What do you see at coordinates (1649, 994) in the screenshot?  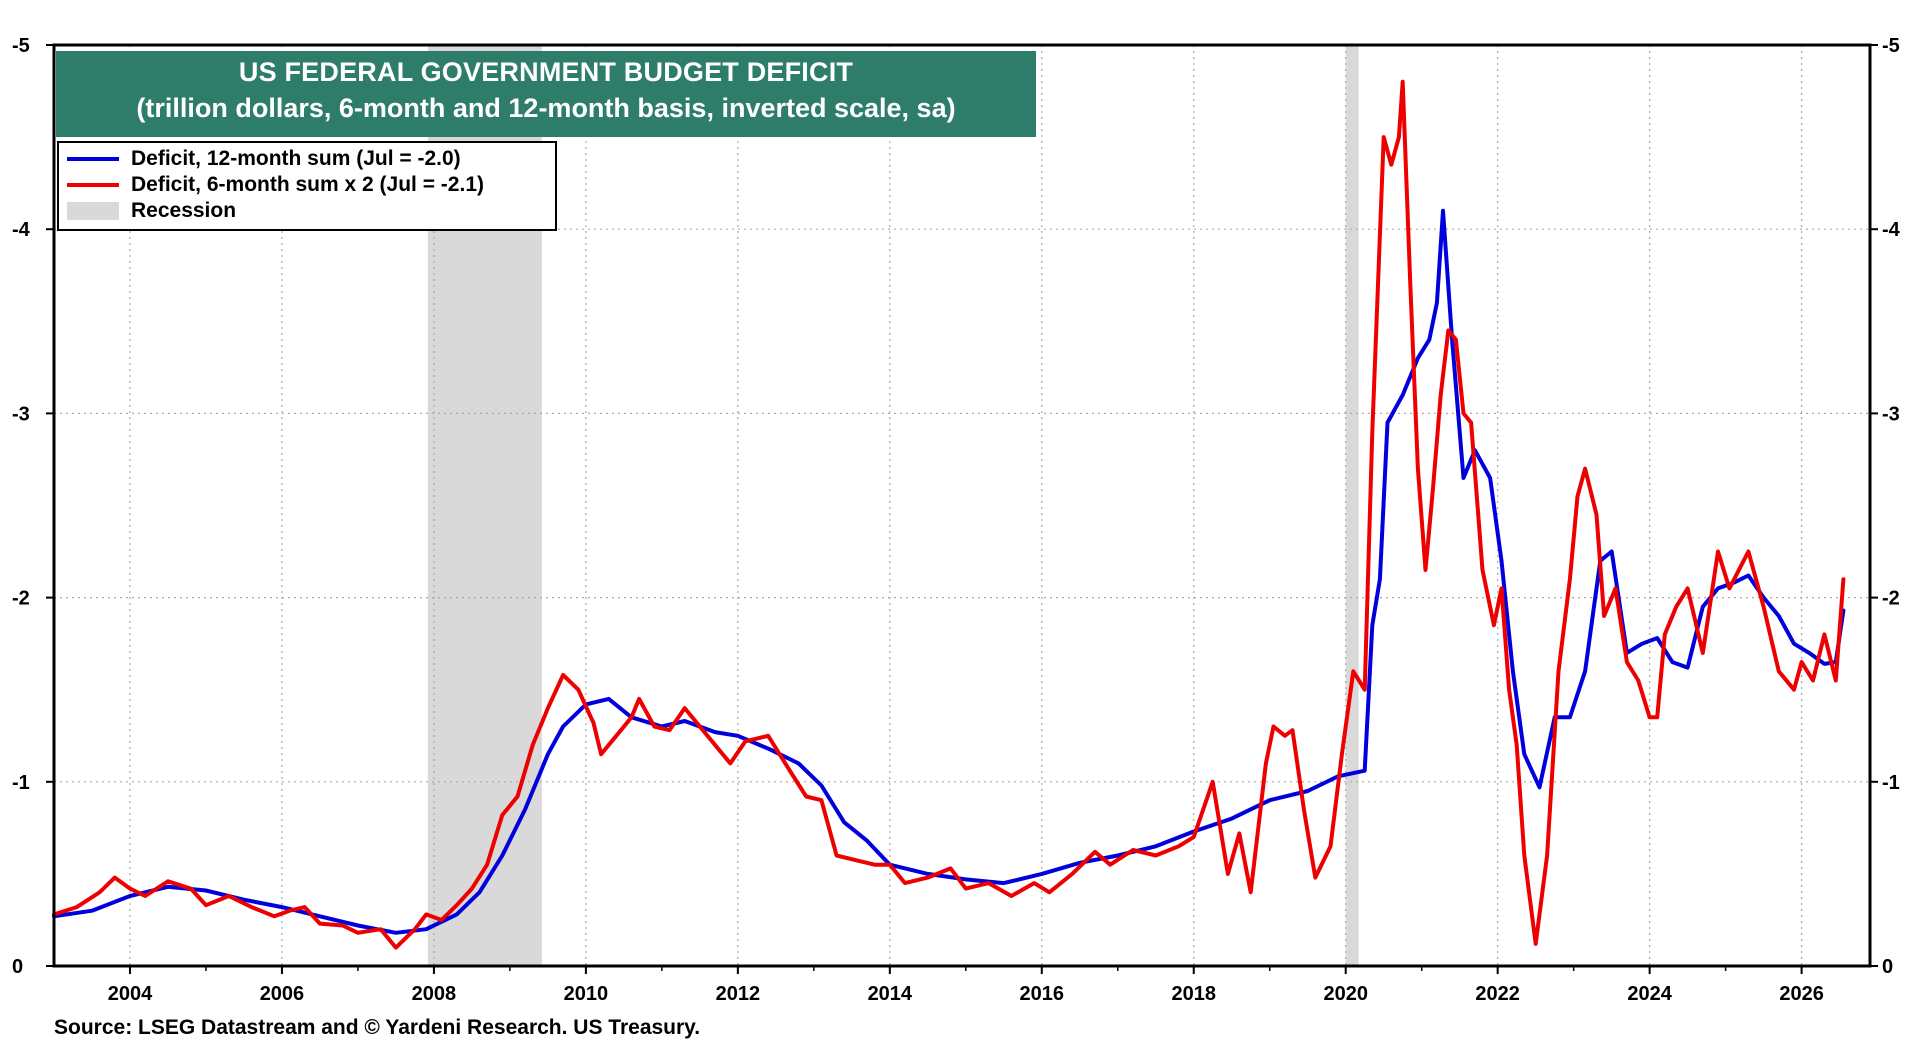 I see `x-tick-label: 2024` at bounding box center [1649, 994].